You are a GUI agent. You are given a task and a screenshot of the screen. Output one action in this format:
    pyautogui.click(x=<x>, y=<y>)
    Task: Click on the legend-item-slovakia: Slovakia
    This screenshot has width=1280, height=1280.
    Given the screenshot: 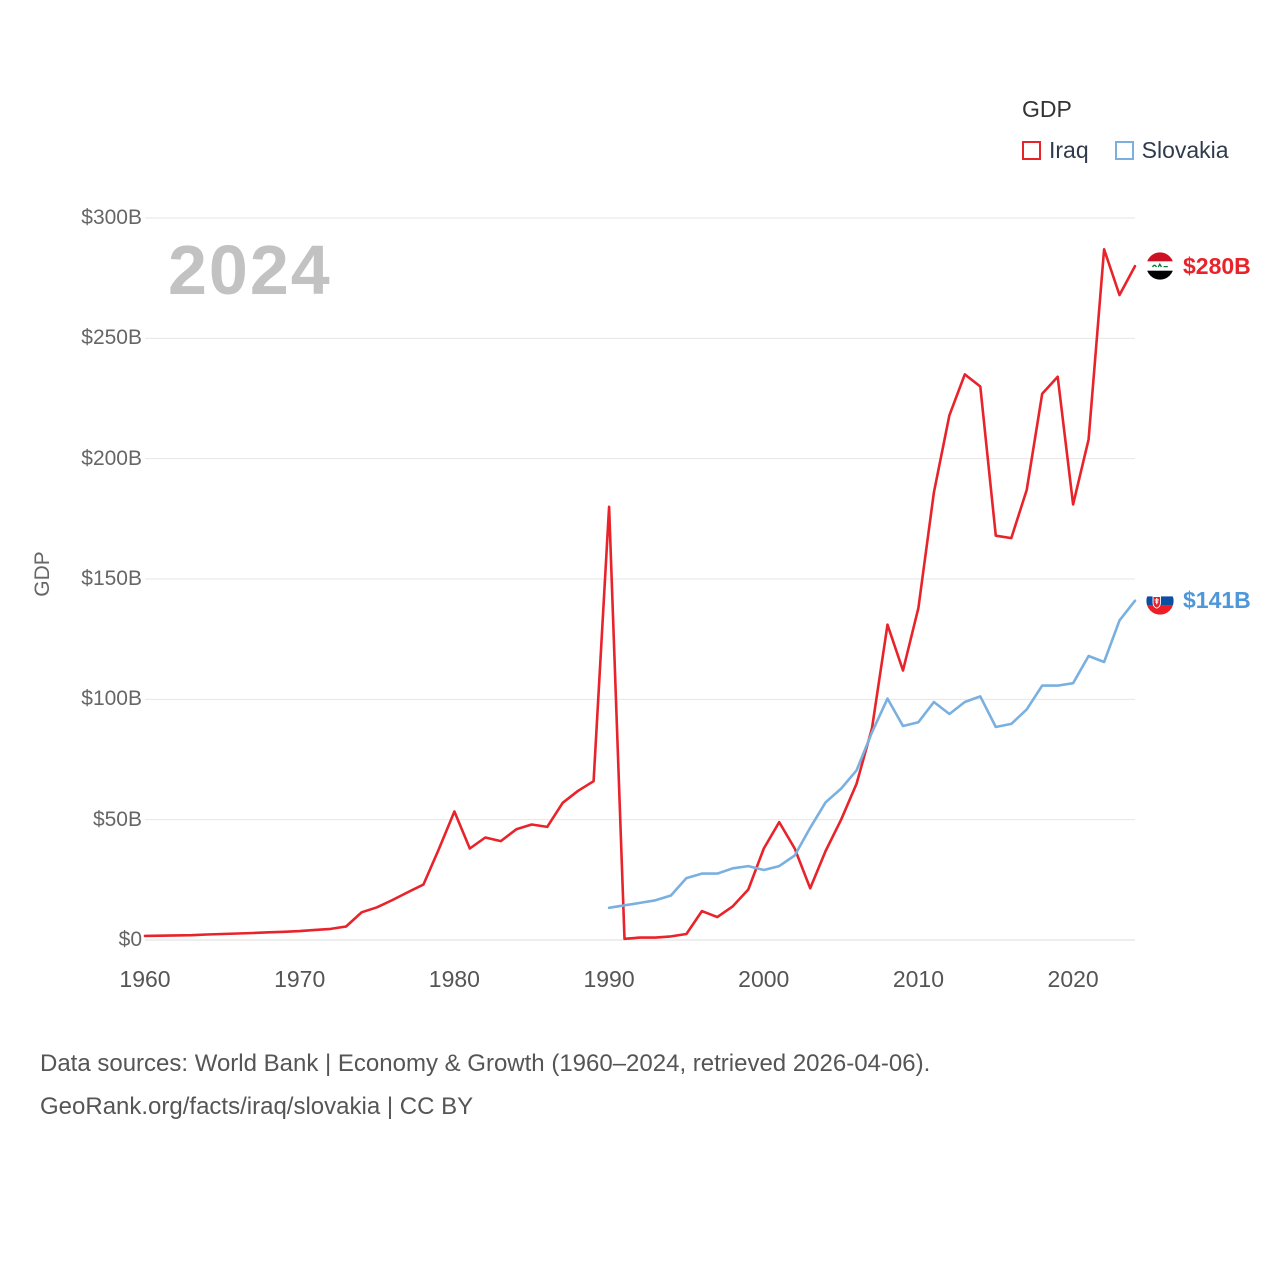 What is the action you would take?
    pyautogui.click(x=1171, y=150)
    